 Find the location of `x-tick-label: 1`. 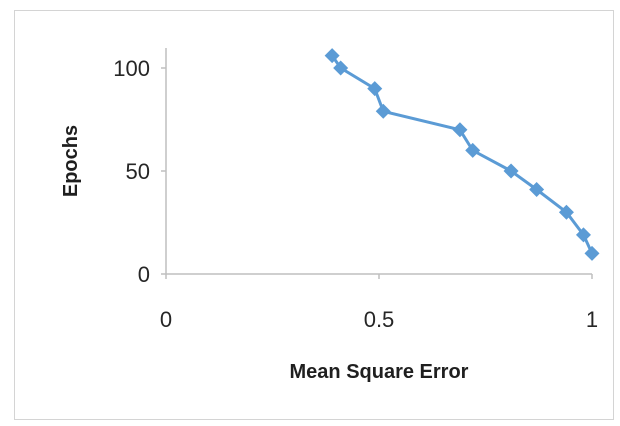

x-tick-label: 1 is located at coordinates (592, 319).